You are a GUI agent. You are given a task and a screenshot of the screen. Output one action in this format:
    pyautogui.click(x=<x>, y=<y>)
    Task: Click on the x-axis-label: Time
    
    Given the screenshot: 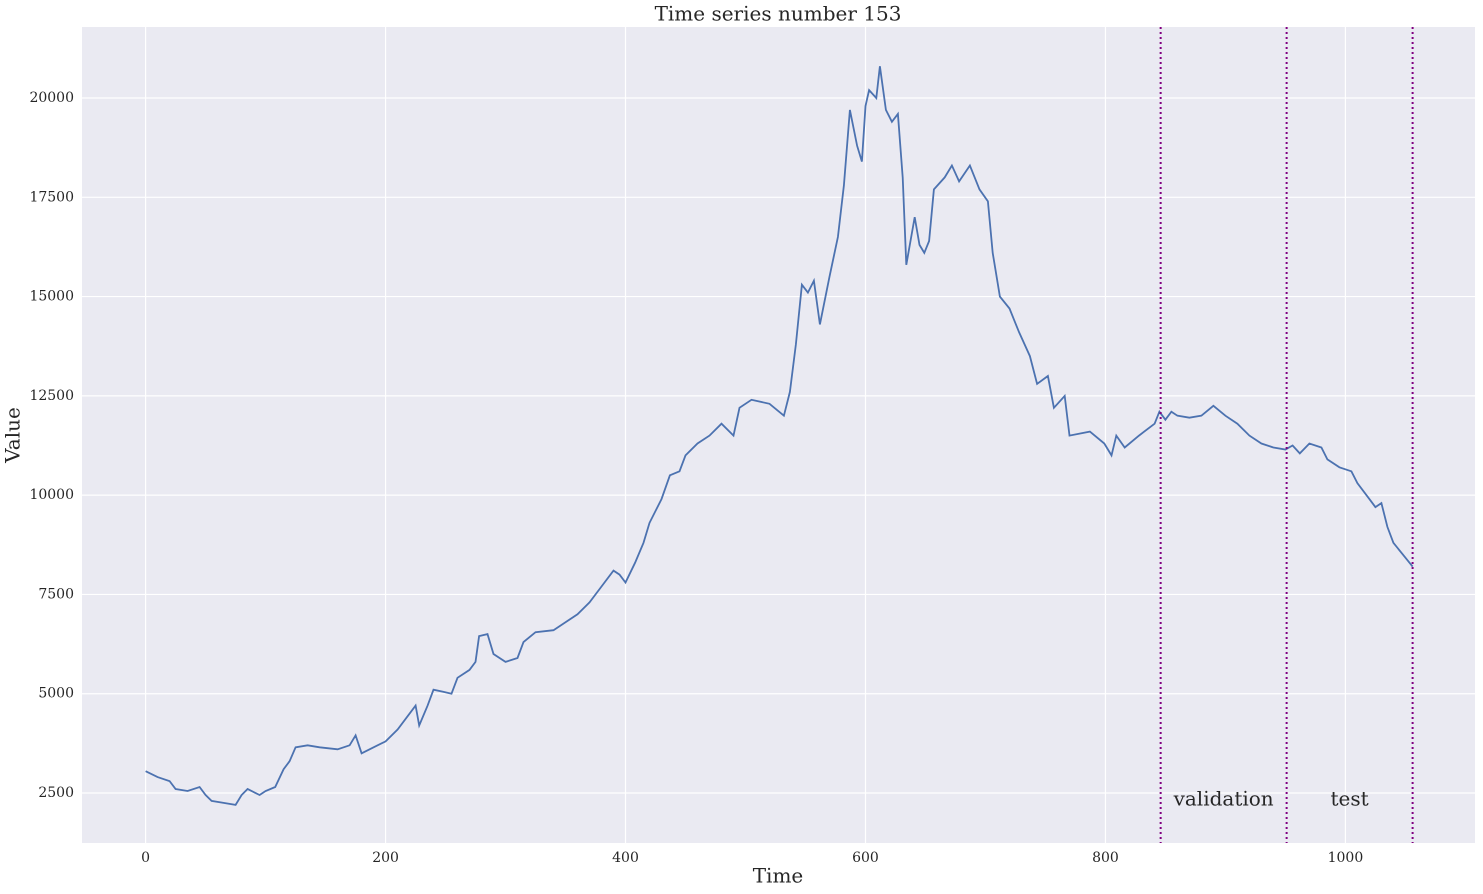 What is the action you would take?
    pyautogui.click(x=778, y=876)
    